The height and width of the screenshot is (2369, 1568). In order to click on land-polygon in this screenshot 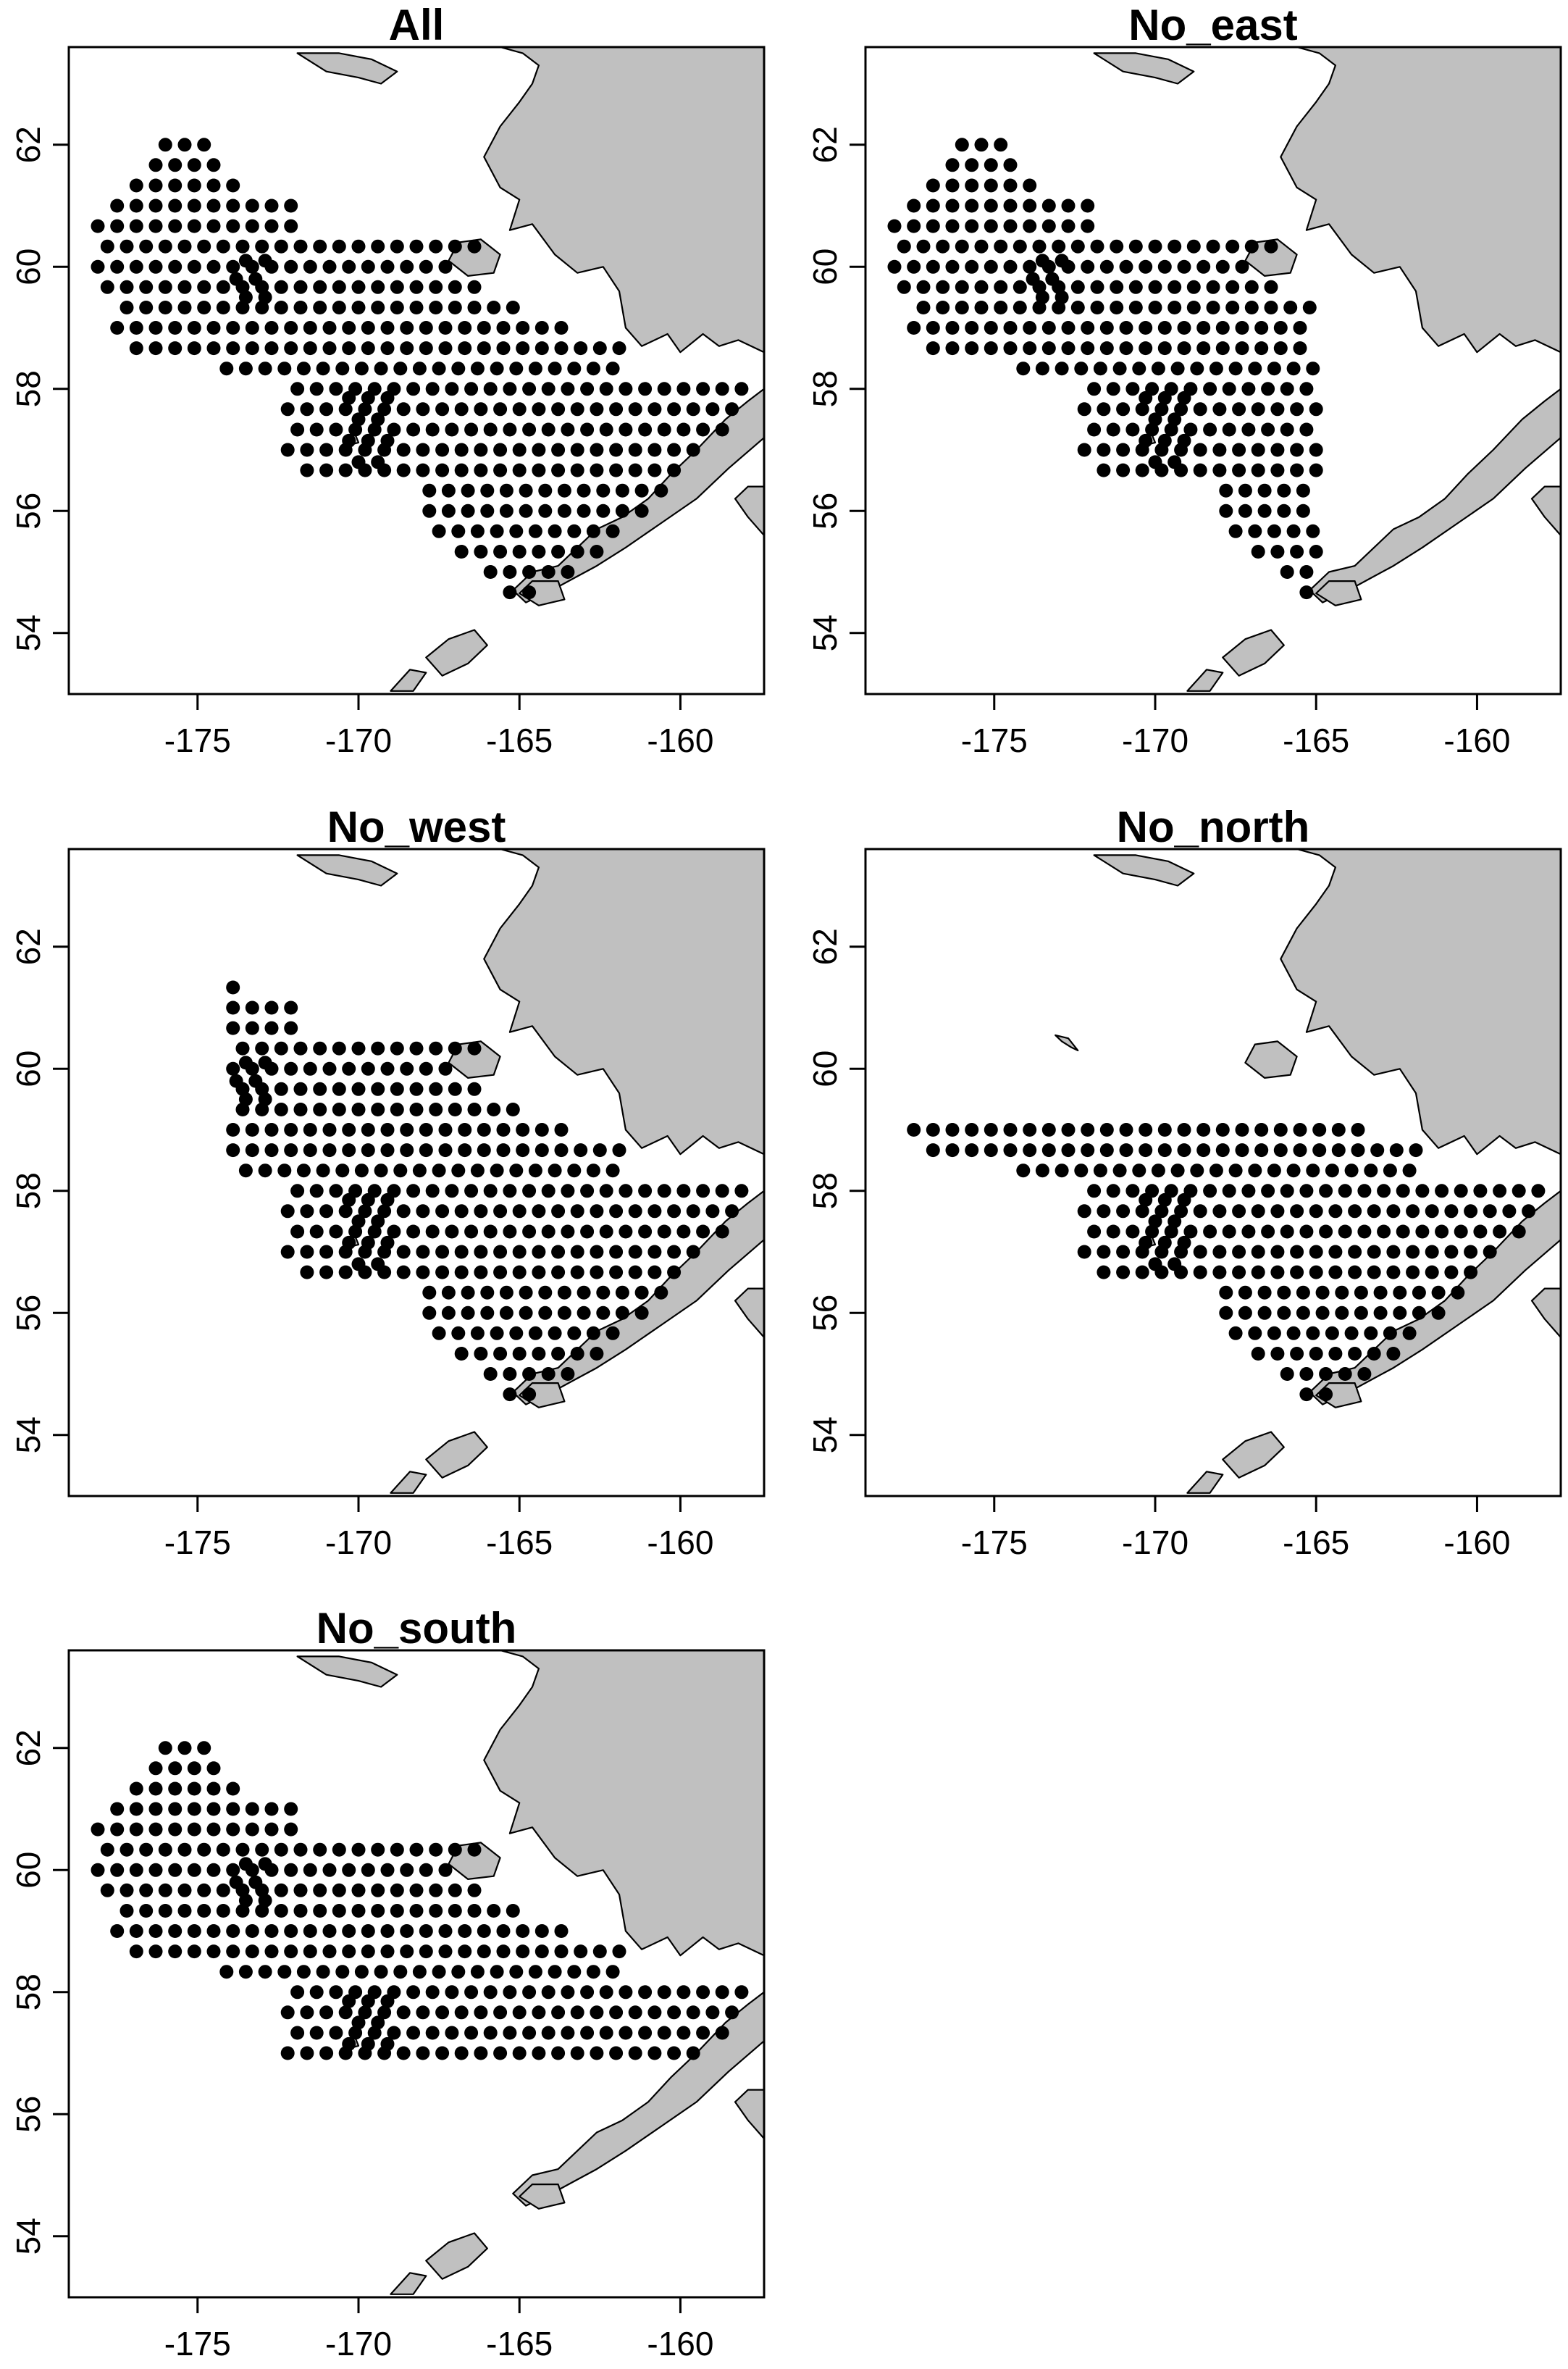, I will do `click(542, 2197)`.